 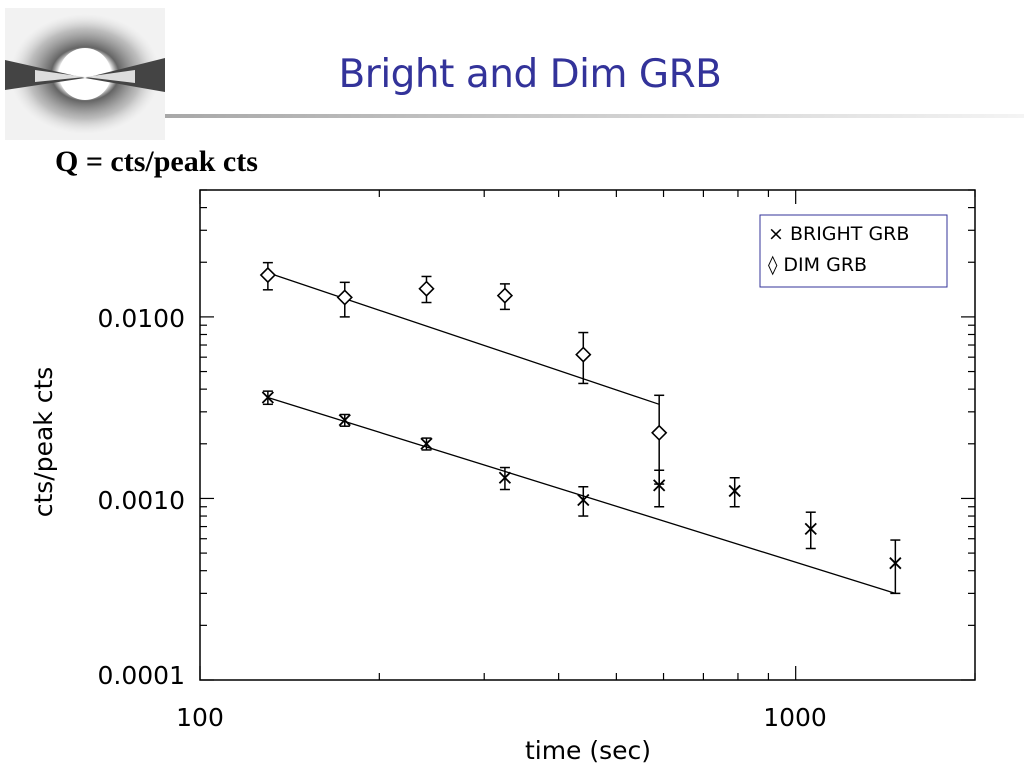 What do you see at coordinates (43, 442) in the screenshot?
I see `y-axis-label: cts/peak cts` at bounding box center [43, 442].